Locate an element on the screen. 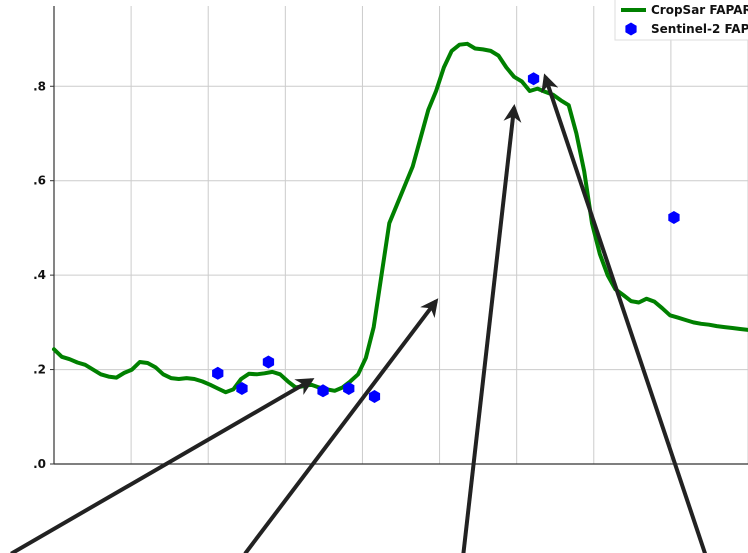  y-tick-label: .6 is located at coordinates (39, 181).